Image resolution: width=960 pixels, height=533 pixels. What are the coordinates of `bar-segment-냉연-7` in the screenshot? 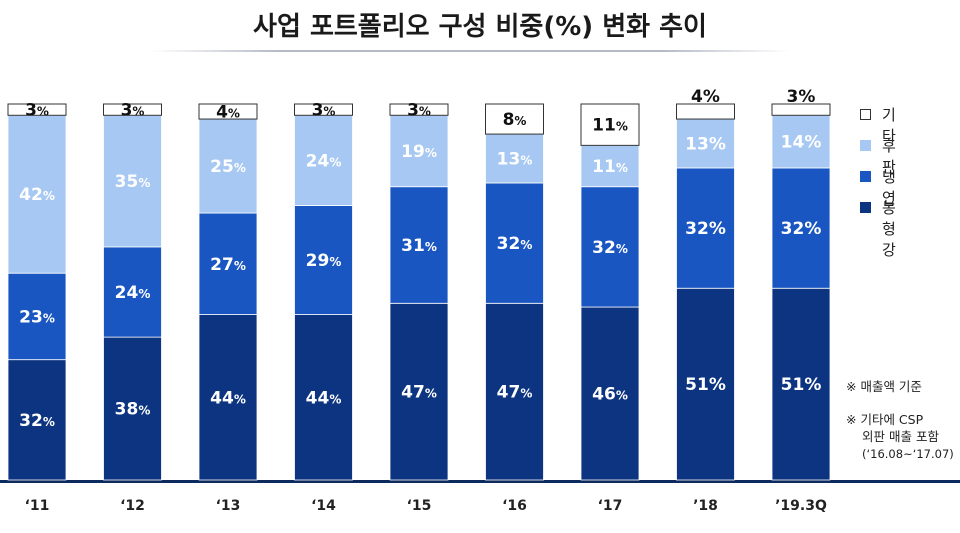 It's located at (705, 228).